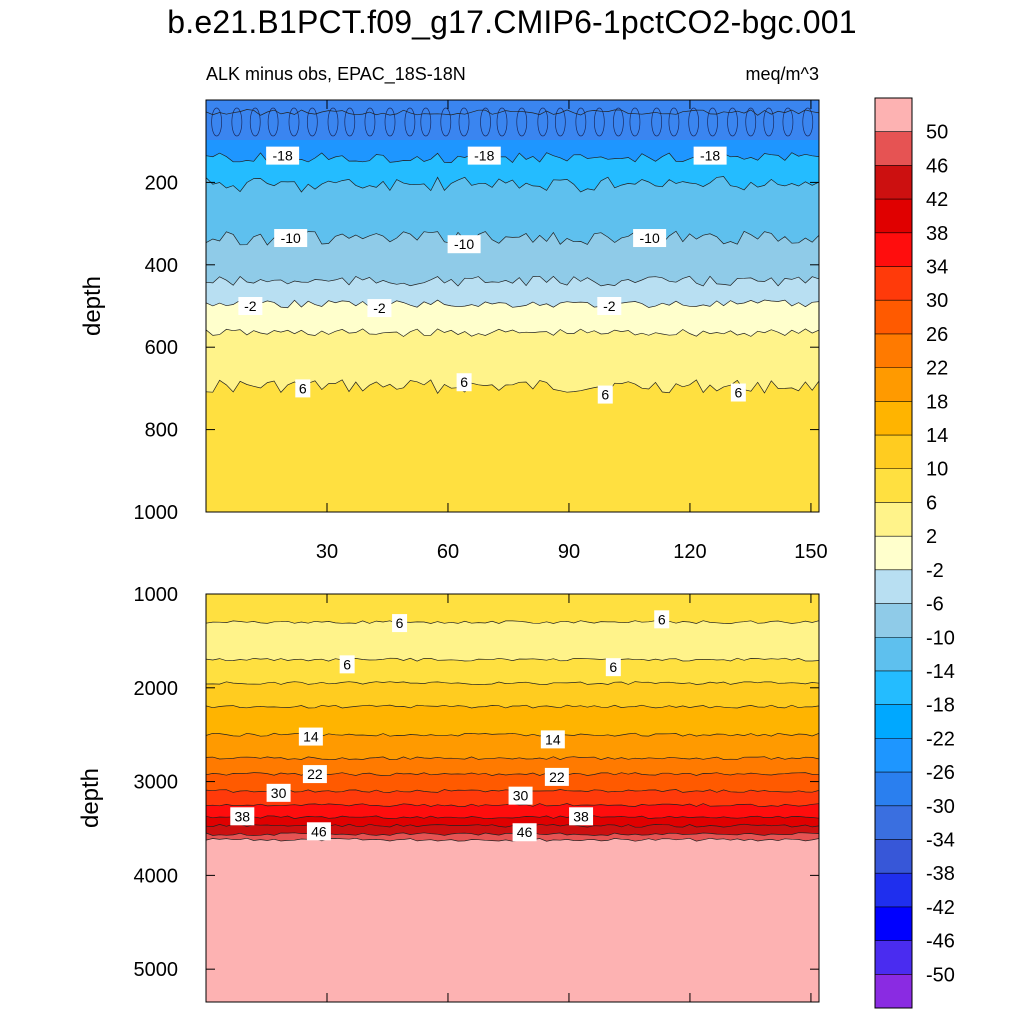  What do you see at coordinates (512, 920) in the screenshot?
I see `lower-contour-band` at bounding box center [512, 920].